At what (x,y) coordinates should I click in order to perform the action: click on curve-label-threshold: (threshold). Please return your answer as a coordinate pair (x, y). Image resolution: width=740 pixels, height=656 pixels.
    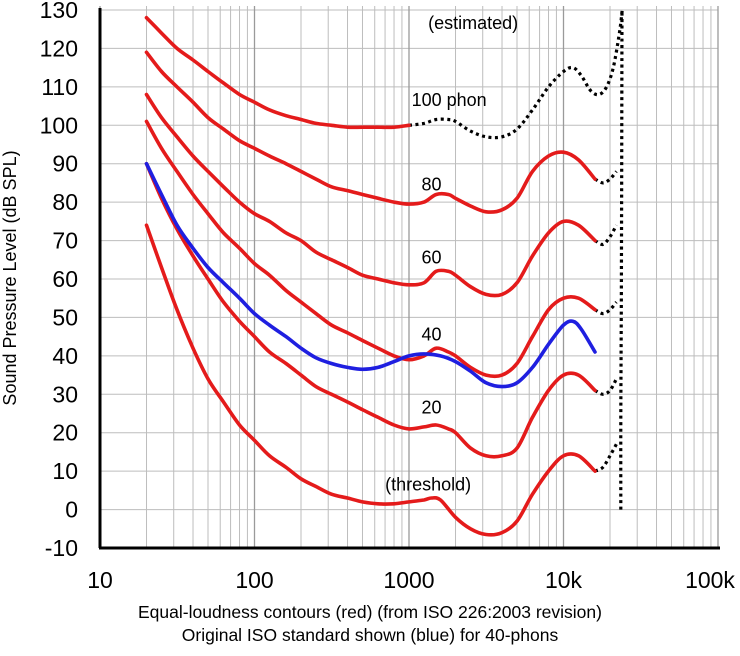
    Looking at the image, I should click on (428, 484).